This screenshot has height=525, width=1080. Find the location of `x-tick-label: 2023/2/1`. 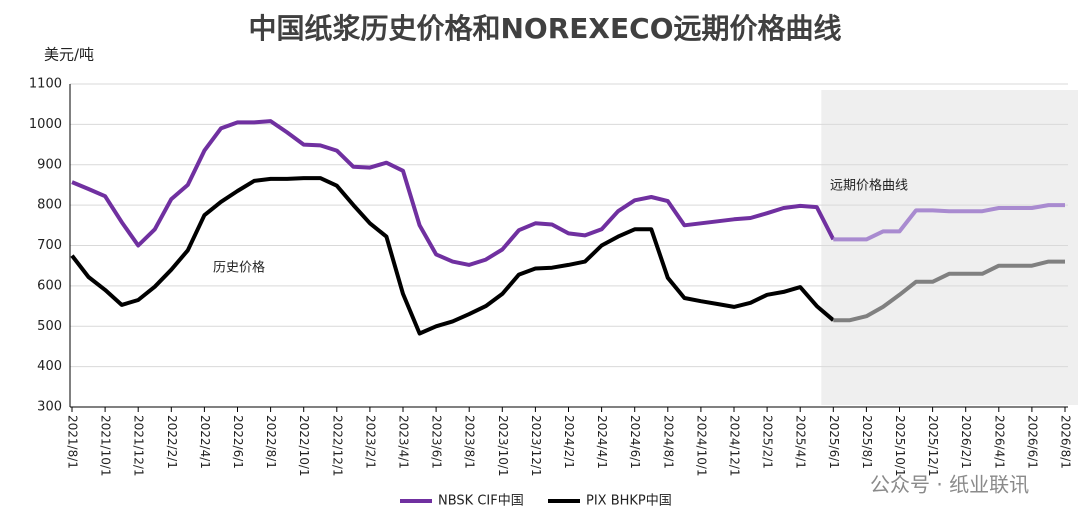

x-tick-label: 2023/2/1 is located at coordinates (370, 442).